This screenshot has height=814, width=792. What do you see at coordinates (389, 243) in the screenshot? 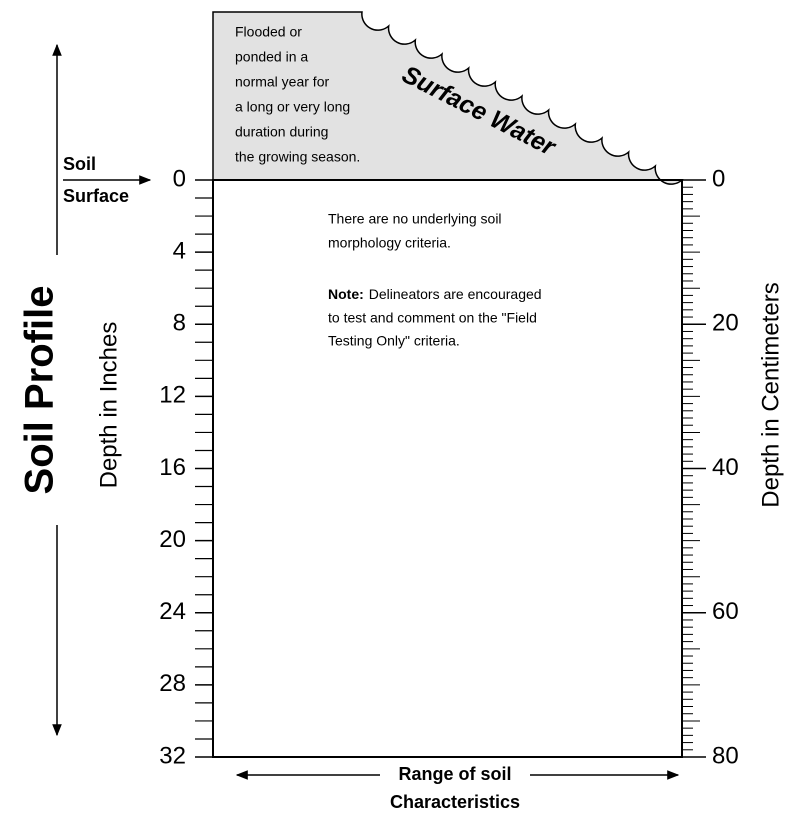
I see `body-text: morphology criteria.` at bounding box center [389, 243].